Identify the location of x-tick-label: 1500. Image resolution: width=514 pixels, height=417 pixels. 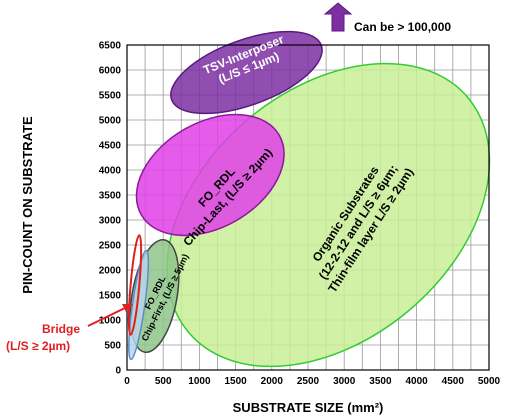
(235, 381).